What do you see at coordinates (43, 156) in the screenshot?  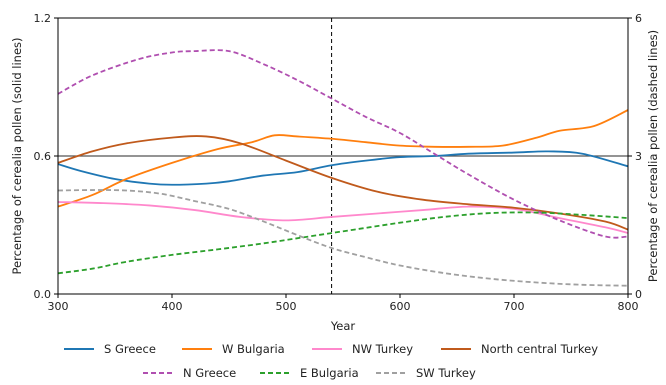 I see `y-left-tick-label: 0.6` at bounding box center [43, 156].